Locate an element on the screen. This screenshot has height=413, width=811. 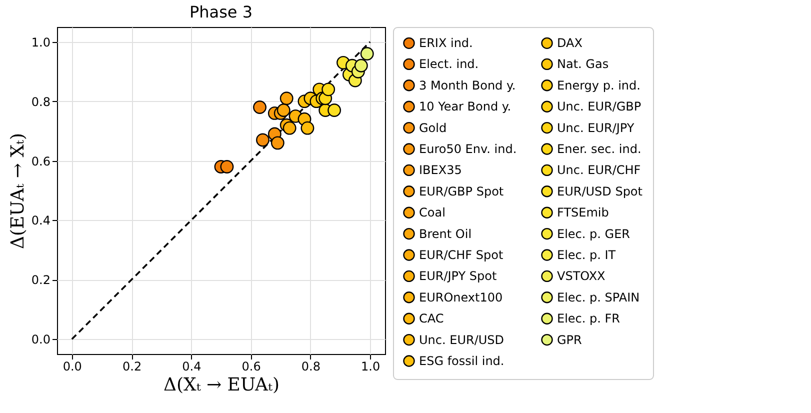
y-tick-label: 0.4 is located at coordinates (40, 221).